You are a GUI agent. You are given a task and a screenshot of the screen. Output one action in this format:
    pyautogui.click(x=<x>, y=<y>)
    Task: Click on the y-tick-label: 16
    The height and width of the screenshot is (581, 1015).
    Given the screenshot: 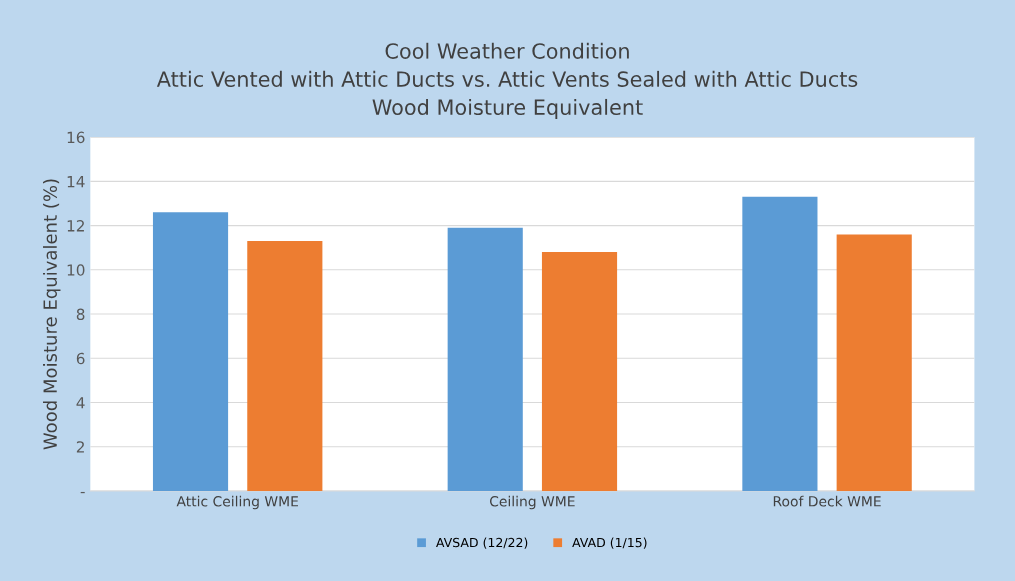 What is the action you would take?
    pyautogui.click(x=76, y=137)
    